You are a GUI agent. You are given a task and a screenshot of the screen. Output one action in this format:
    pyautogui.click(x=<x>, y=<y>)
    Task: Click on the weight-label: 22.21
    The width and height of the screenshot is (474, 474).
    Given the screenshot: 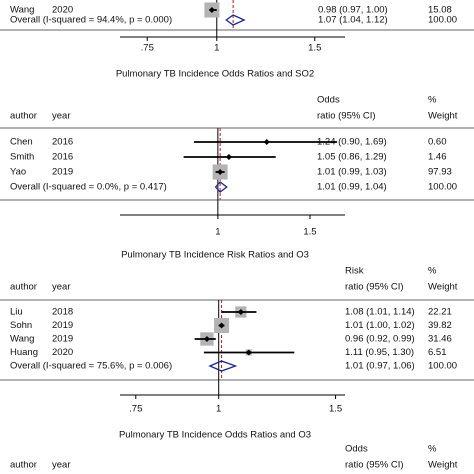 What is the action you would take?
    pyautogui.click(x=440, y=312)
    